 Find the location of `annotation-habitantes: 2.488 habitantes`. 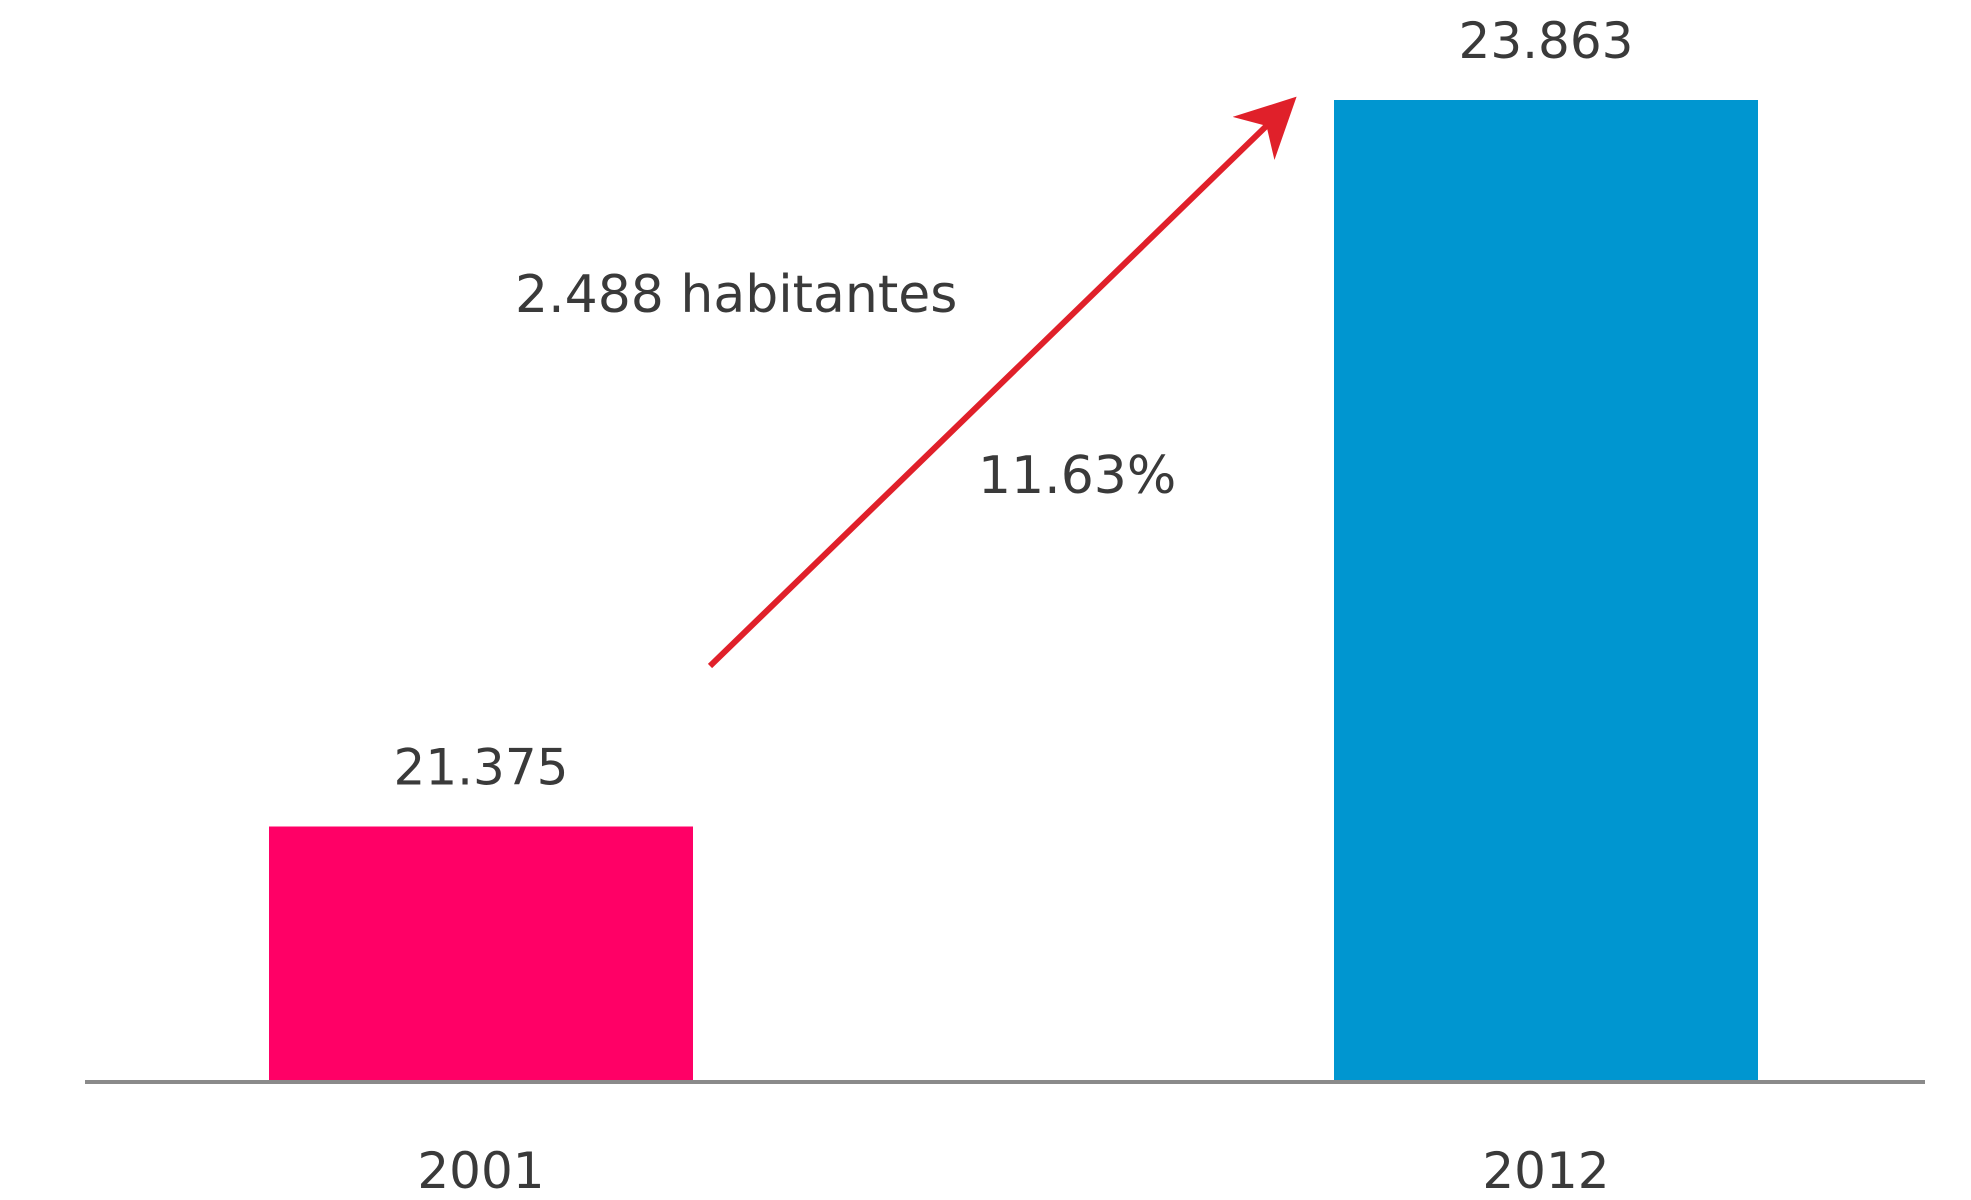

annotation-habitantes: 2.488 habitantes is located at coordinates (736, 295).